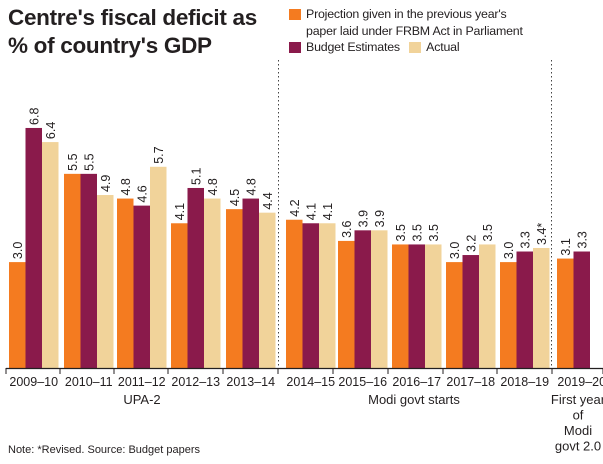 The height and width of the screenshot is (464, 603). What do you see at coordinates (414, 399) in the screenshot?
I see `annotation-modi-govt-starts: Modi govt starts` at bounding box center [414, 399].